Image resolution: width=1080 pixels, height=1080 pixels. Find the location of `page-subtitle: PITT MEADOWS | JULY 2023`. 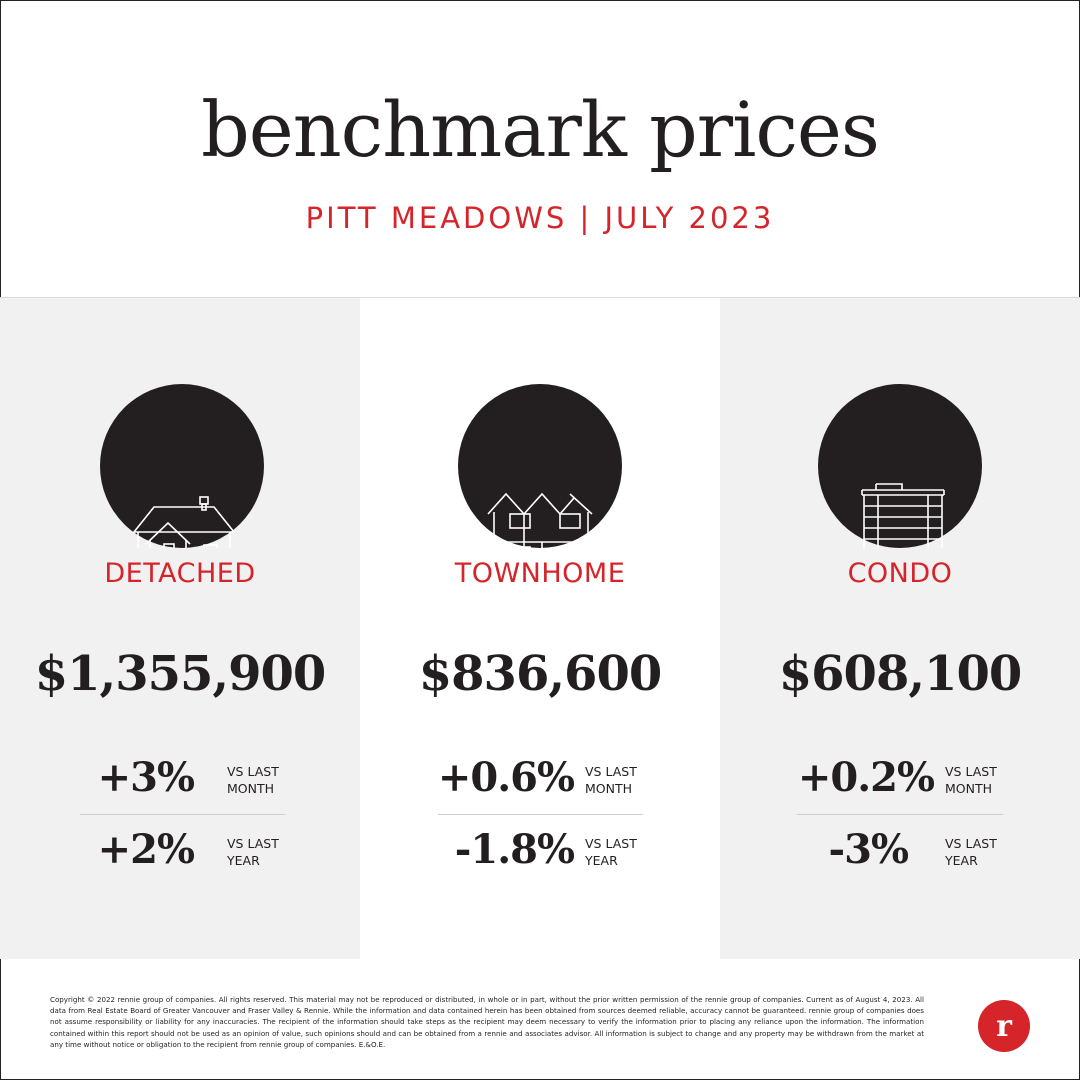

page-subtitle: PITT MEADOWS | JULY 2023 is located at coordinates (540, 218).